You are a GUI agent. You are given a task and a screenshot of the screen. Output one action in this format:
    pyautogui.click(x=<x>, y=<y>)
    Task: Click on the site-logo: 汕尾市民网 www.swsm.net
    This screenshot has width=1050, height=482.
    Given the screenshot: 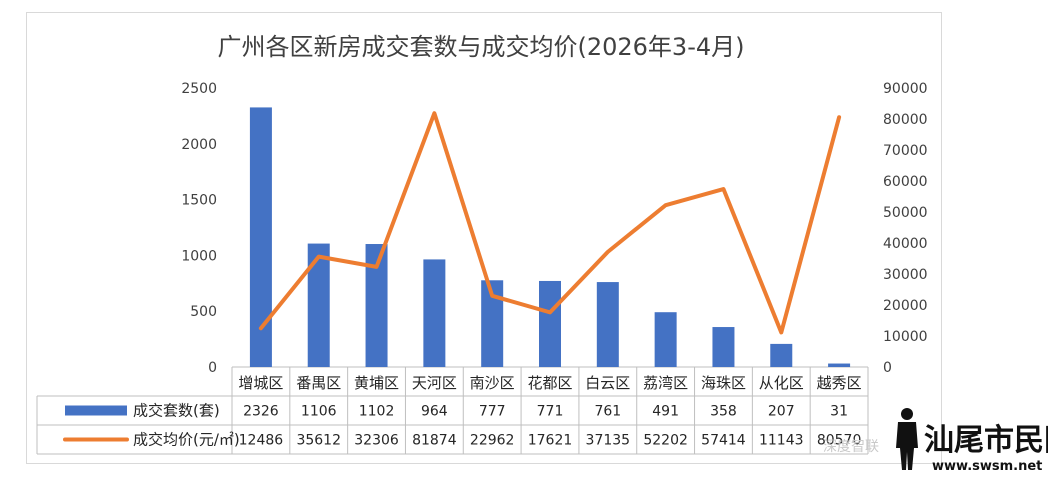 What is the action you would take?
    pyautogui.click(x=972, y=441)
    